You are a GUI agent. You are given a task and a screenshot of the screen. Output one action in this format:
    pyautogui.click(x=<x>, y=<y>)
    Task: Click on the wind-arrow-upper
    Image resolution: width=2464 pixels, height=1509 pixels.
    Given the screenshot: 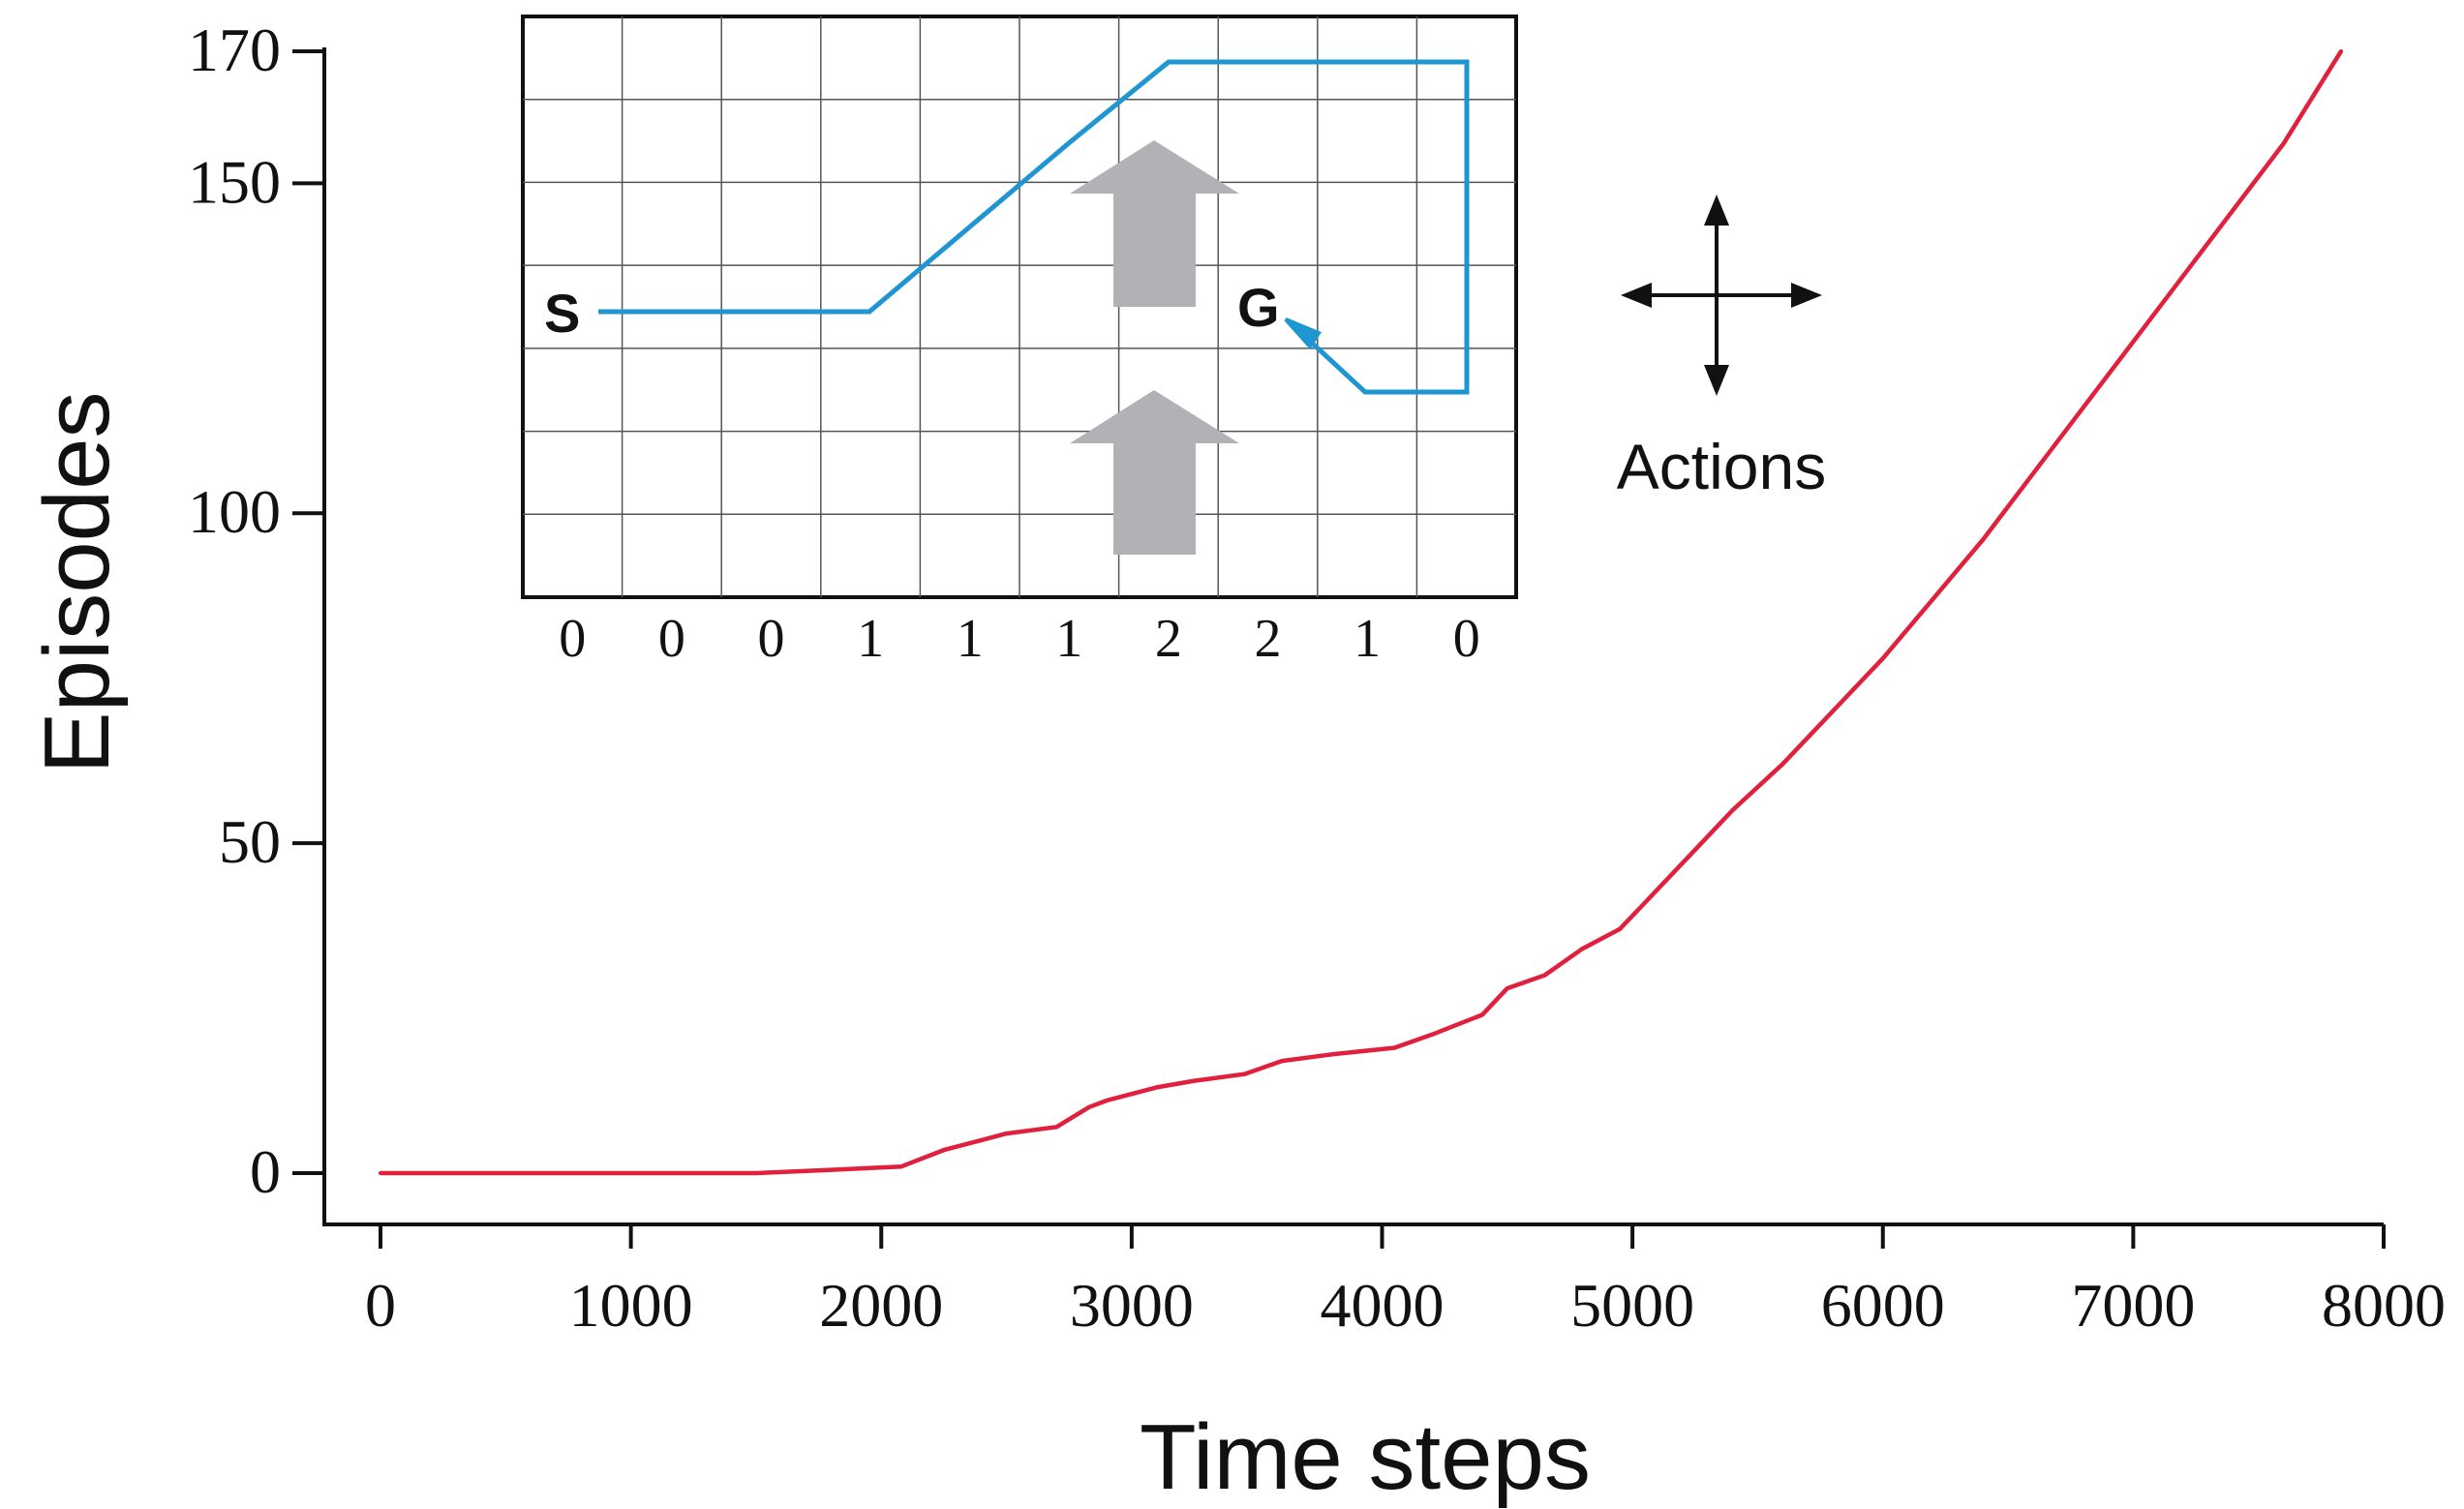 What is the action you would take?
    pyautogui.click(x=1154, y=223)
    